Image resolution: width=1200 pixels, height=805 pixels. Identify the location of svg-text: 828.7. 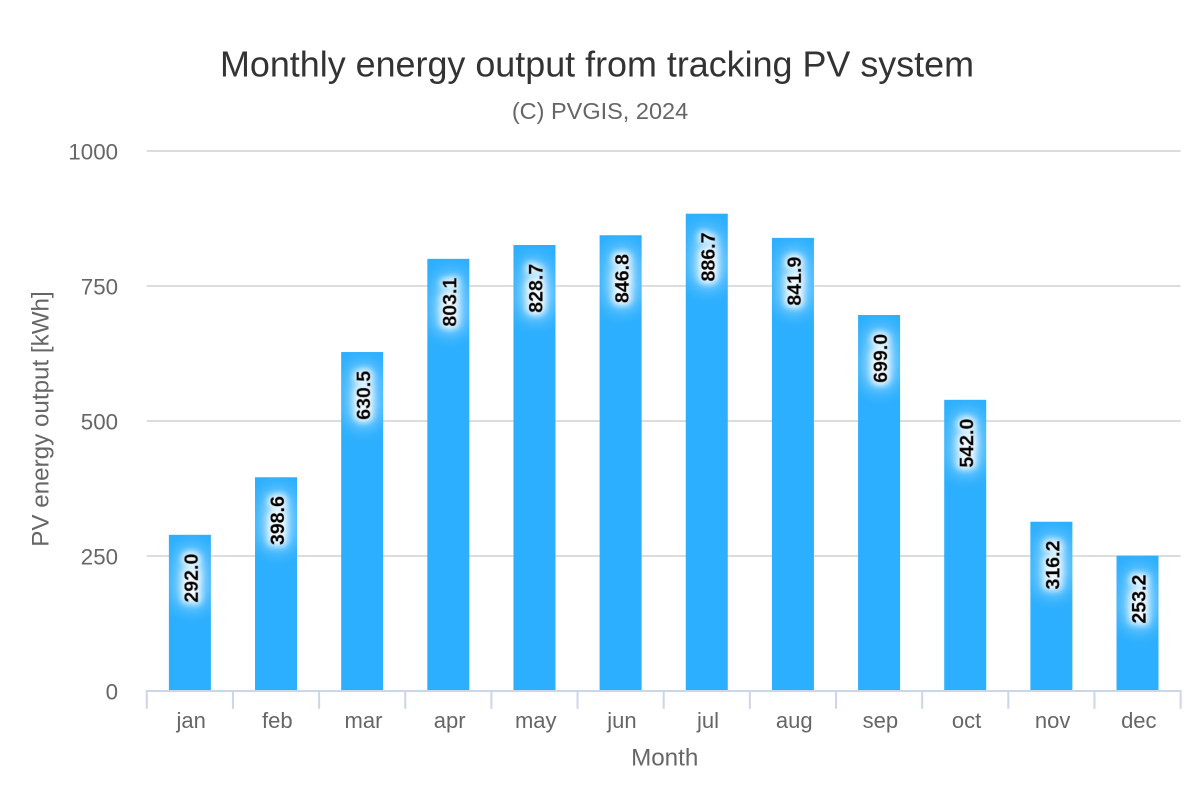
(536, 288).